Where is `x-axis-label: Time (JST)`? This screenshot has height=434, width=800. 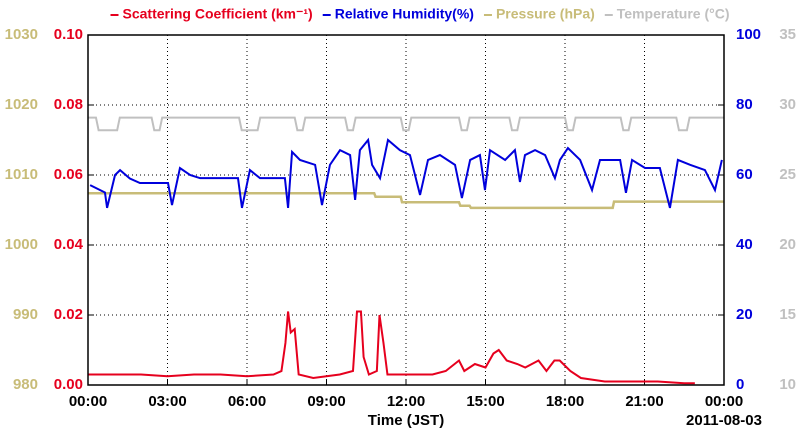 x-axis-label: Time (JST) is located at coordinates (406, 420).